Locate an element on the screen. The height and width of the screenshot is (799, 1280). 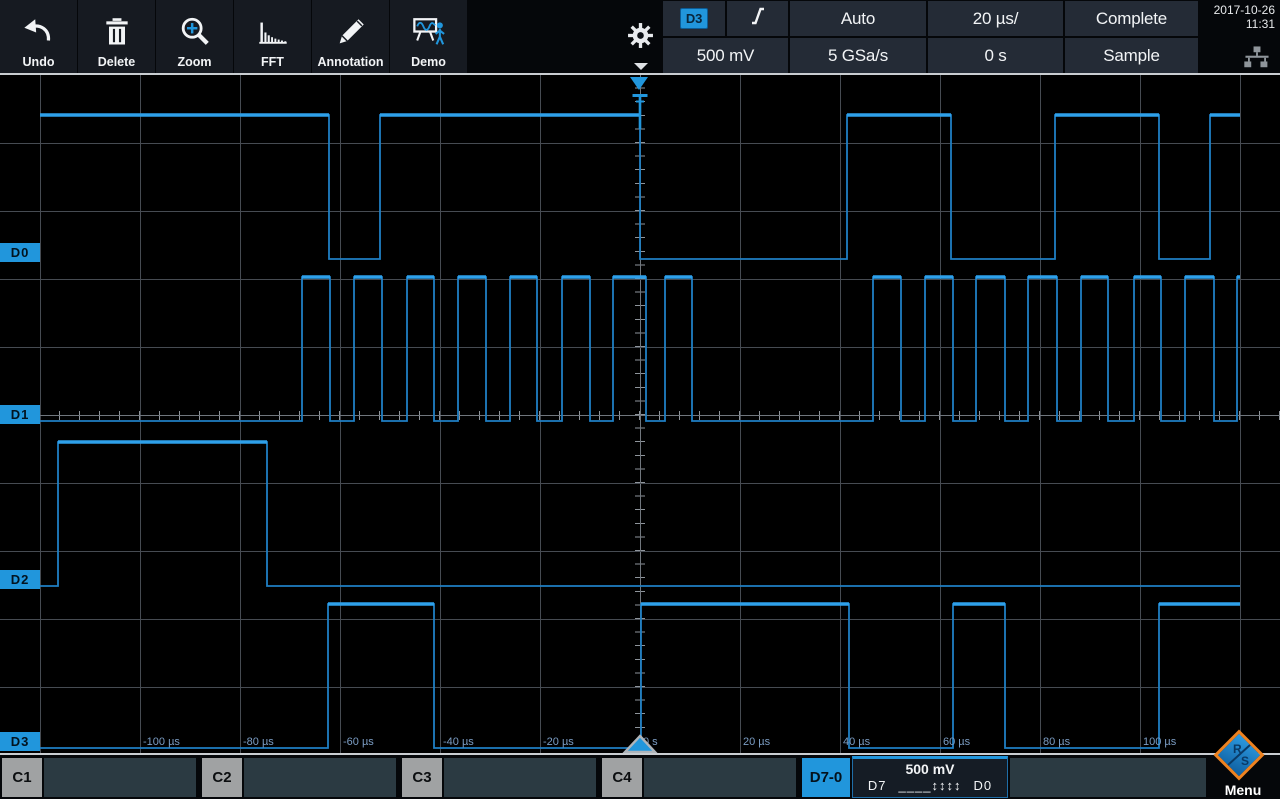
zoom-label: Zoom is located at coordinates (194, 62).